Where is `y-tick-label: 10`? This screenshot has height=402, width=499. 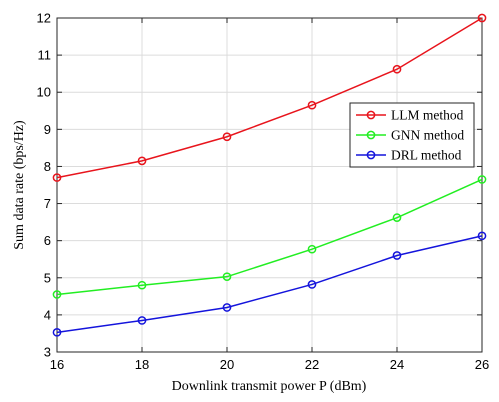
y-tick-label: 10 is located at coordinates (44, 92).